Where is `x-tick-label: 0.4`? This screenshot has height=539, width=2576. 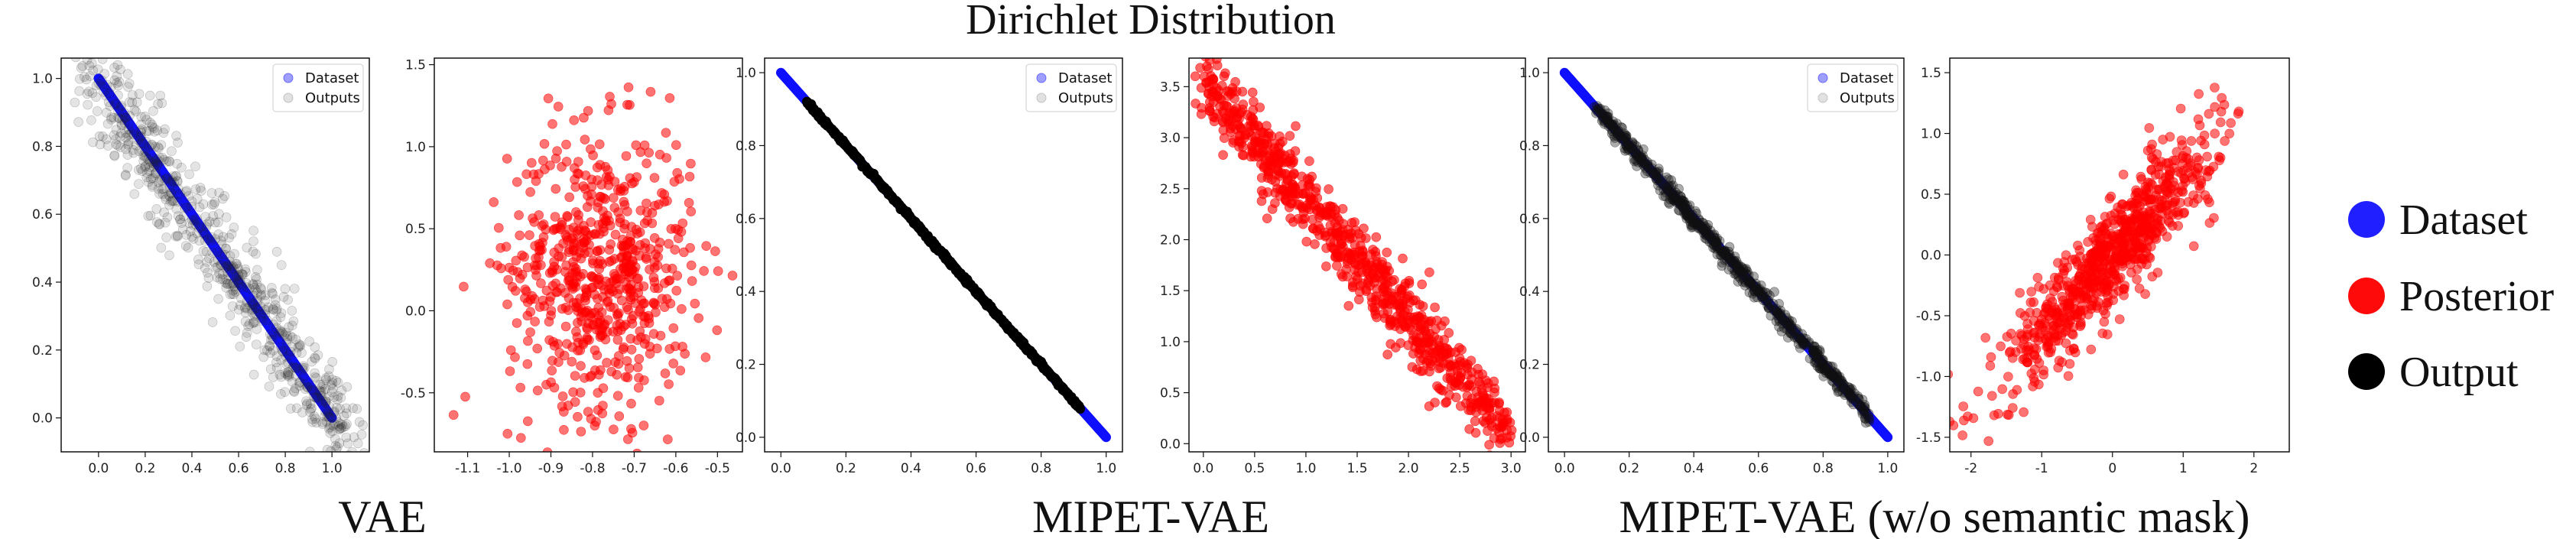
x-tick-label: 0.4 is located at coordinates (1694, 469).